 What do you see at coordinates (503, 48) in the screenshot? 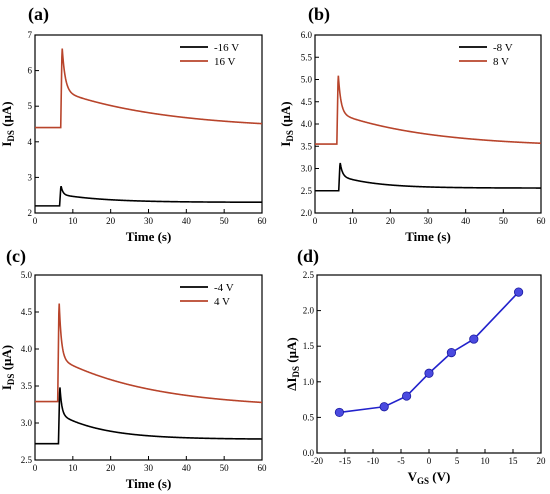
I see `legend-label: -8 V` at bounding box center [503, 48].